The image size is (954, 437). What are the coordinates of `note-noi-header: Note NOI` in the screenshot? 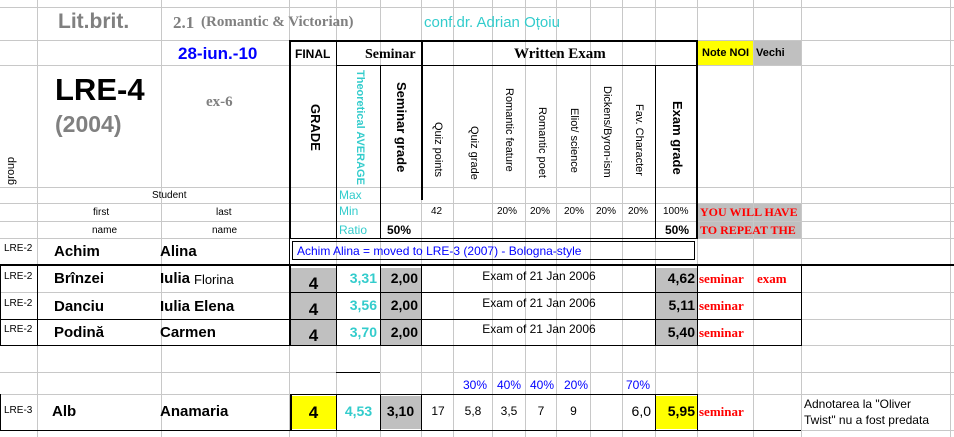 It's located at (726, 53).